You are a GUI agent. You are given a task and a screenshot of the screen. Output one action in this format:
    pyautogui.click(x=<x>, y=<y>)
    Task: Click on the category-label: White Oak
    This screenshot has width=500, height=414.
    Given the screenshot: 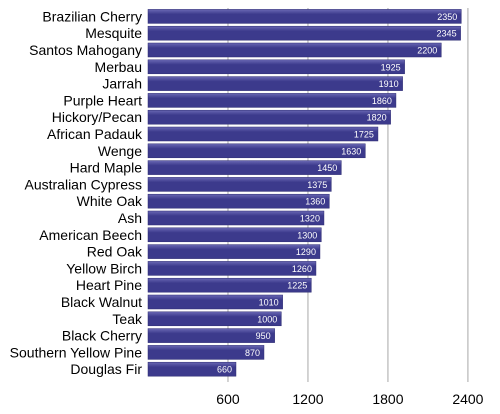 What is the action you would take?
    pyautogui.click(x=110, y=201)
    